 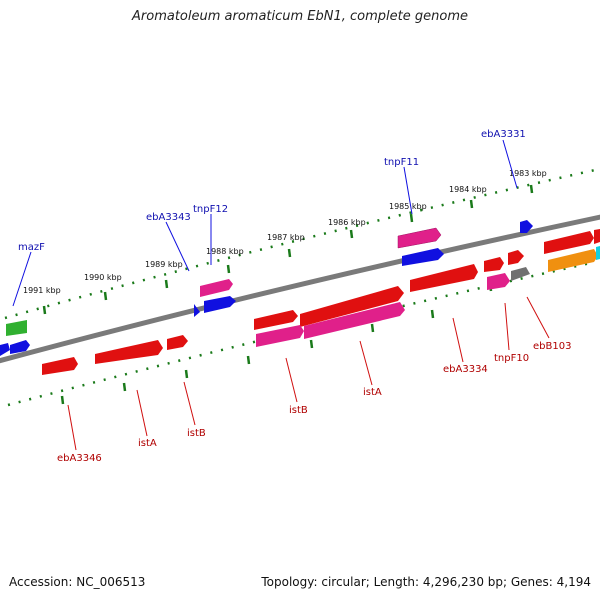 I want to click on tick-label-1986: 1986 kbp, so click(x=347, y=222).